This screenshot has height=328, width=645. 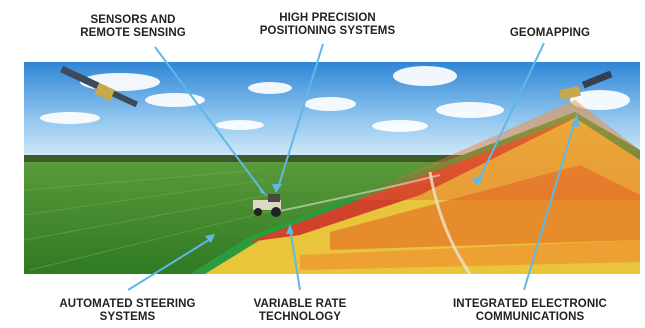 I want to click on label-line: SYSTEMS, so click(x=127, y=316).